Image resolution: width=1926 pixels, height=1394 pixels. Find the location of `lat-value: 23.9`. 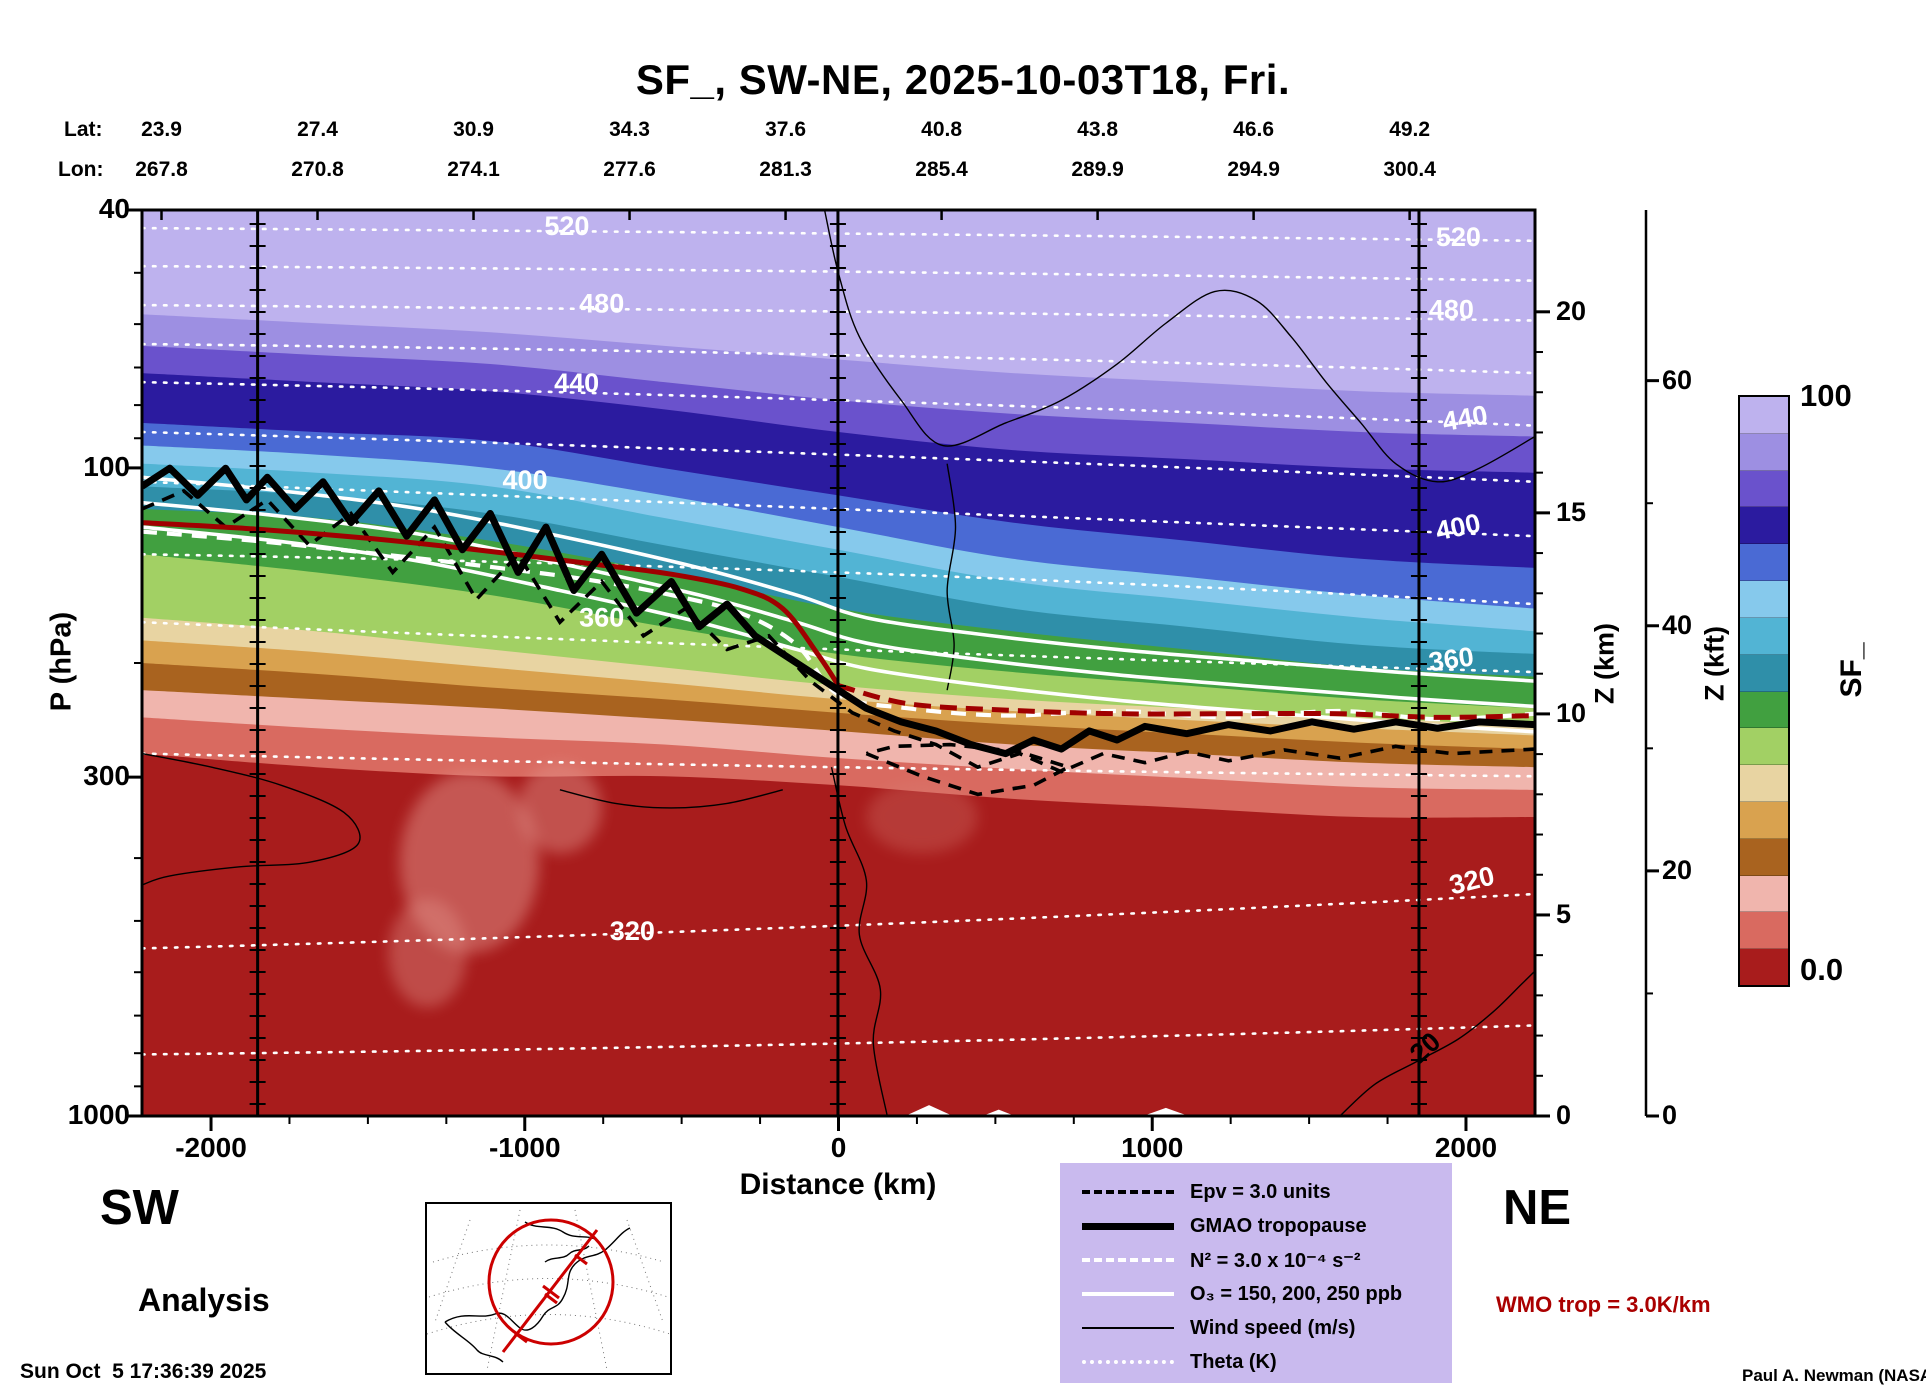

lat-value: 23.9 is located at coordinates (161, 129).